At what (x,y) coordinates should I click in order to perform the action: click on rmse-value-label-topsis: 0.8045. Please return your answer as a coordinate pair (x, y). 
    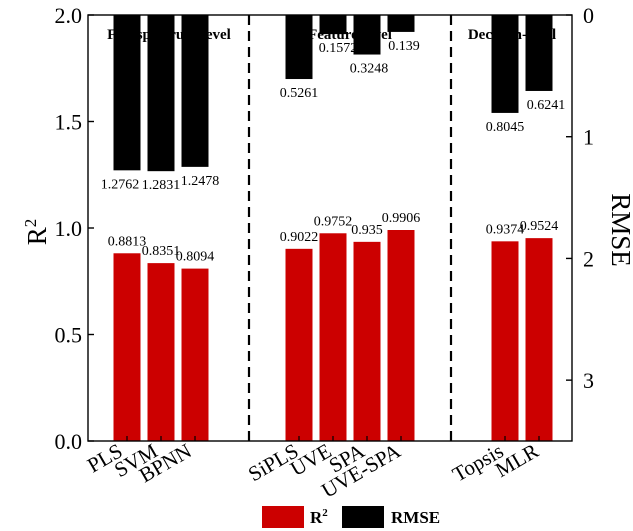
    Looking at the image, I should click on (505, 127).